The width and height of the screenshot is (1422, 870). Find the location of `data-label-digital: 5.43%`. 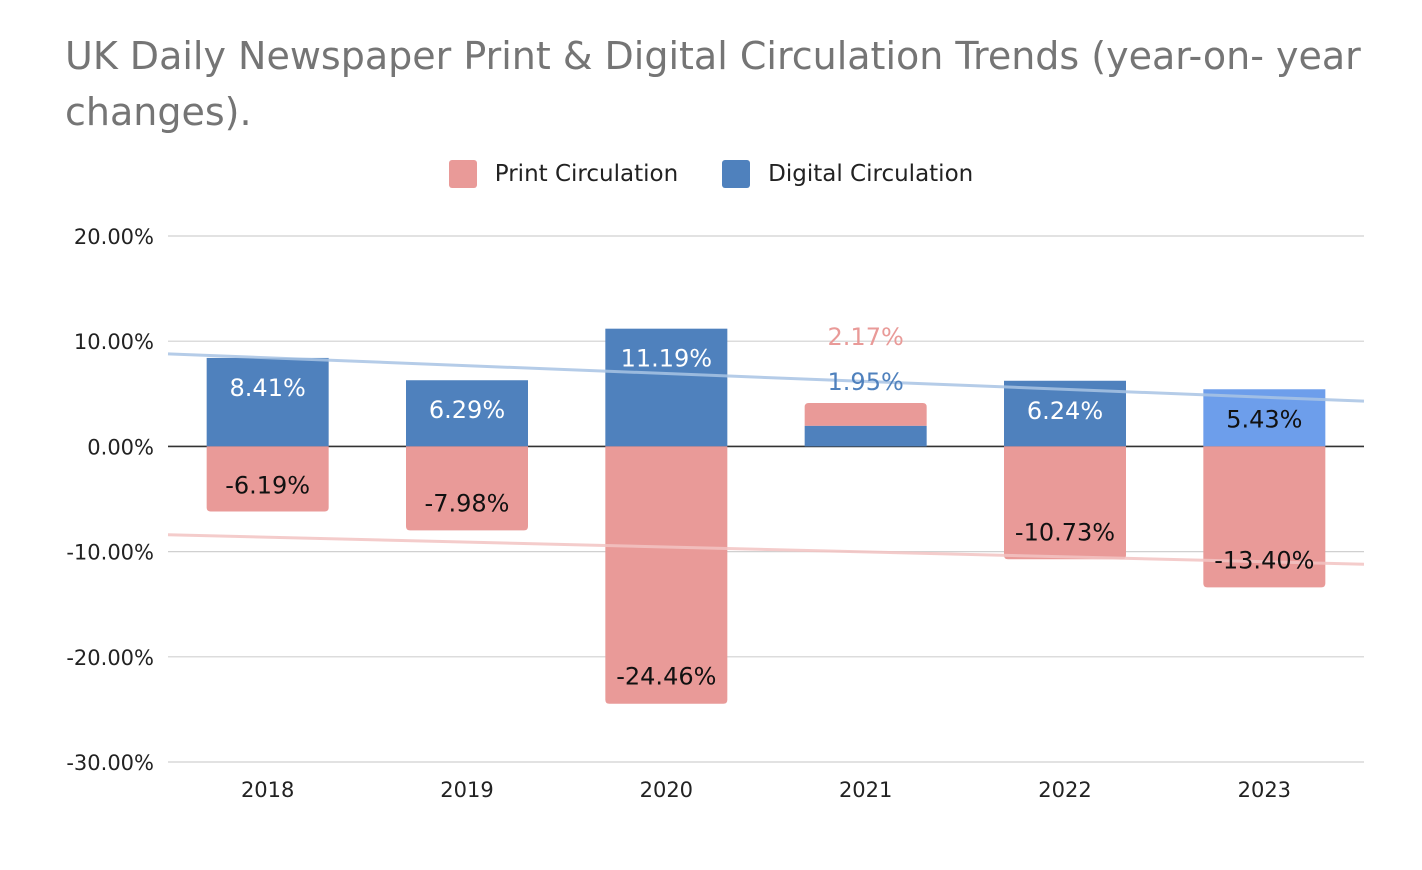

data-label-digital: 5.43% is located at coordinates (1264, 419).